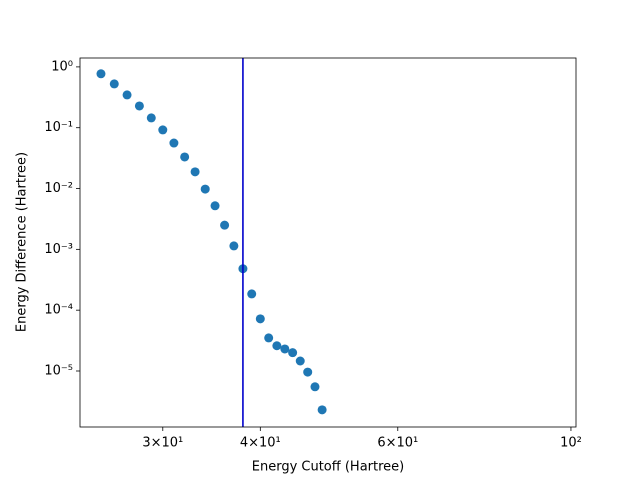 The width and height of the screenshot is (640, 480). What do you see at coordinates (58, 249) in the screenshot?
I see `y-tick-label: 10⁻³` at bounding box center [58, 249].